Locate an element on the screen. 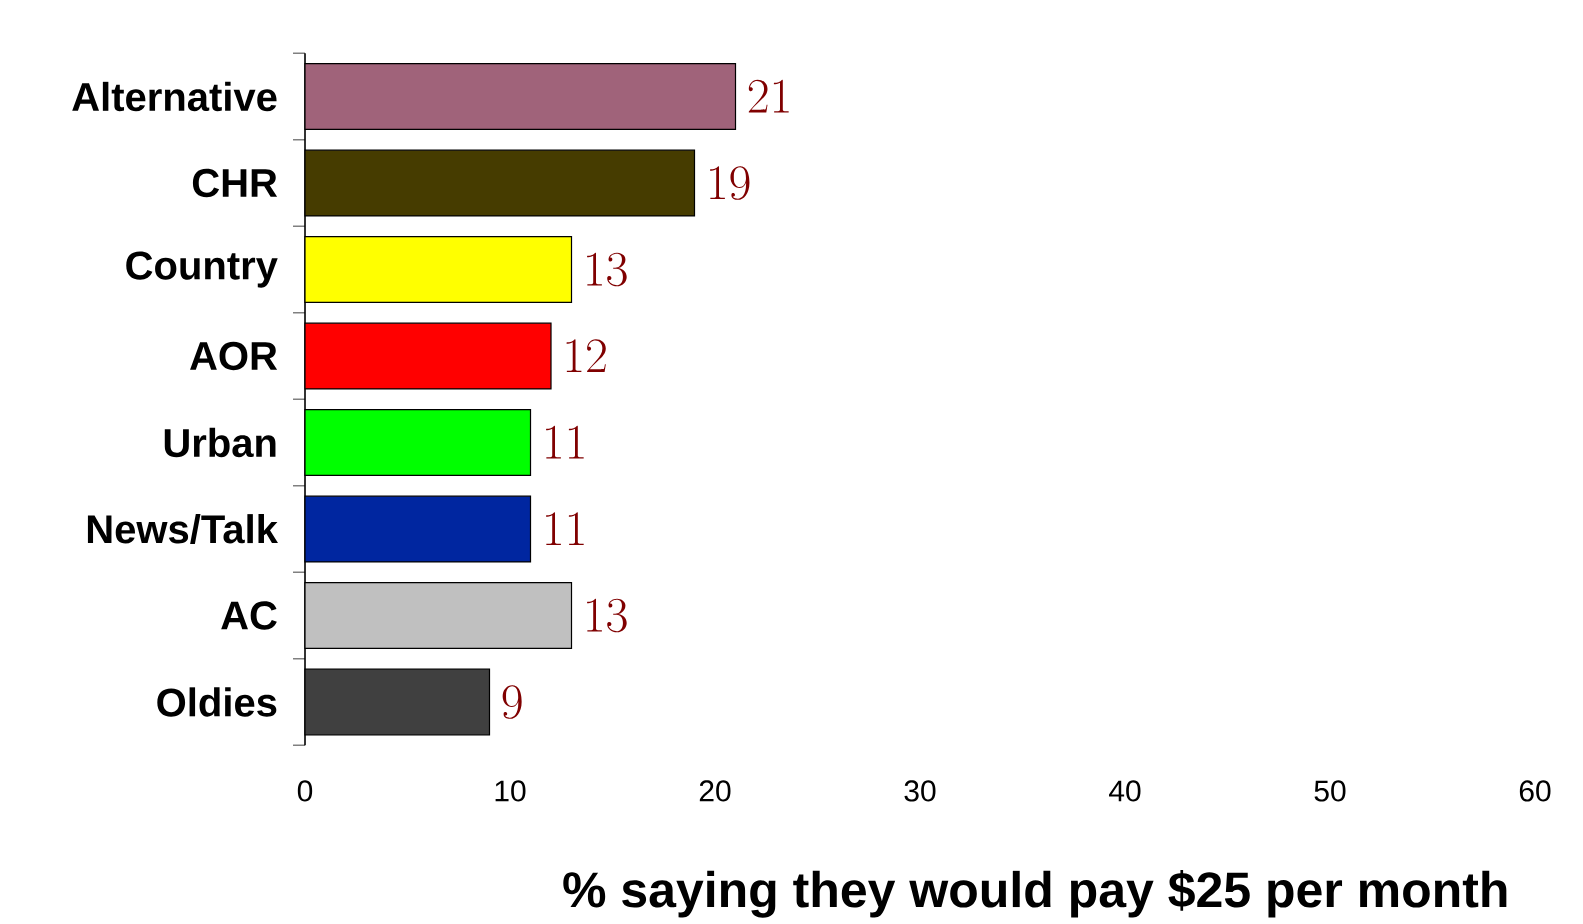 Image resolution: width=1583 pixels, height=924 pixels. x-tick-label: 0 is located at coordinates (305, 791).